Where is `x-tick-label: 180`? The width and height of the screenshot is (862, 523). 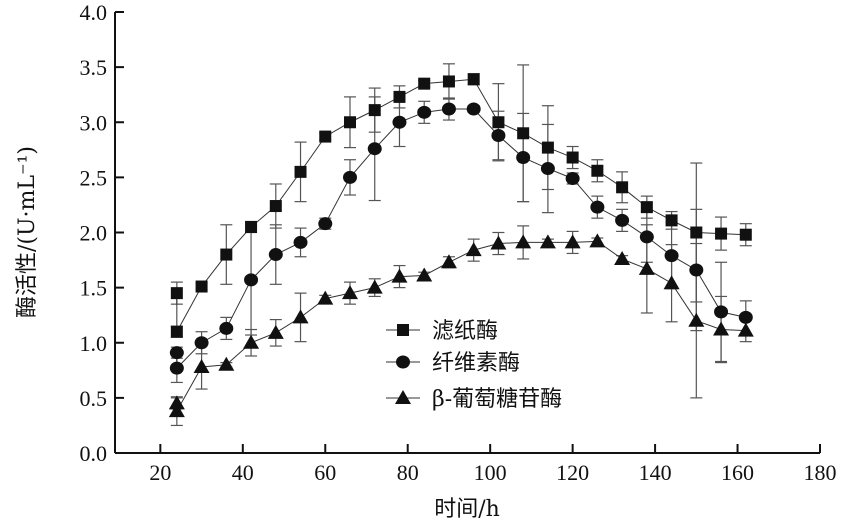 x-tick-label: 180 is located at coordinates (820, 472).